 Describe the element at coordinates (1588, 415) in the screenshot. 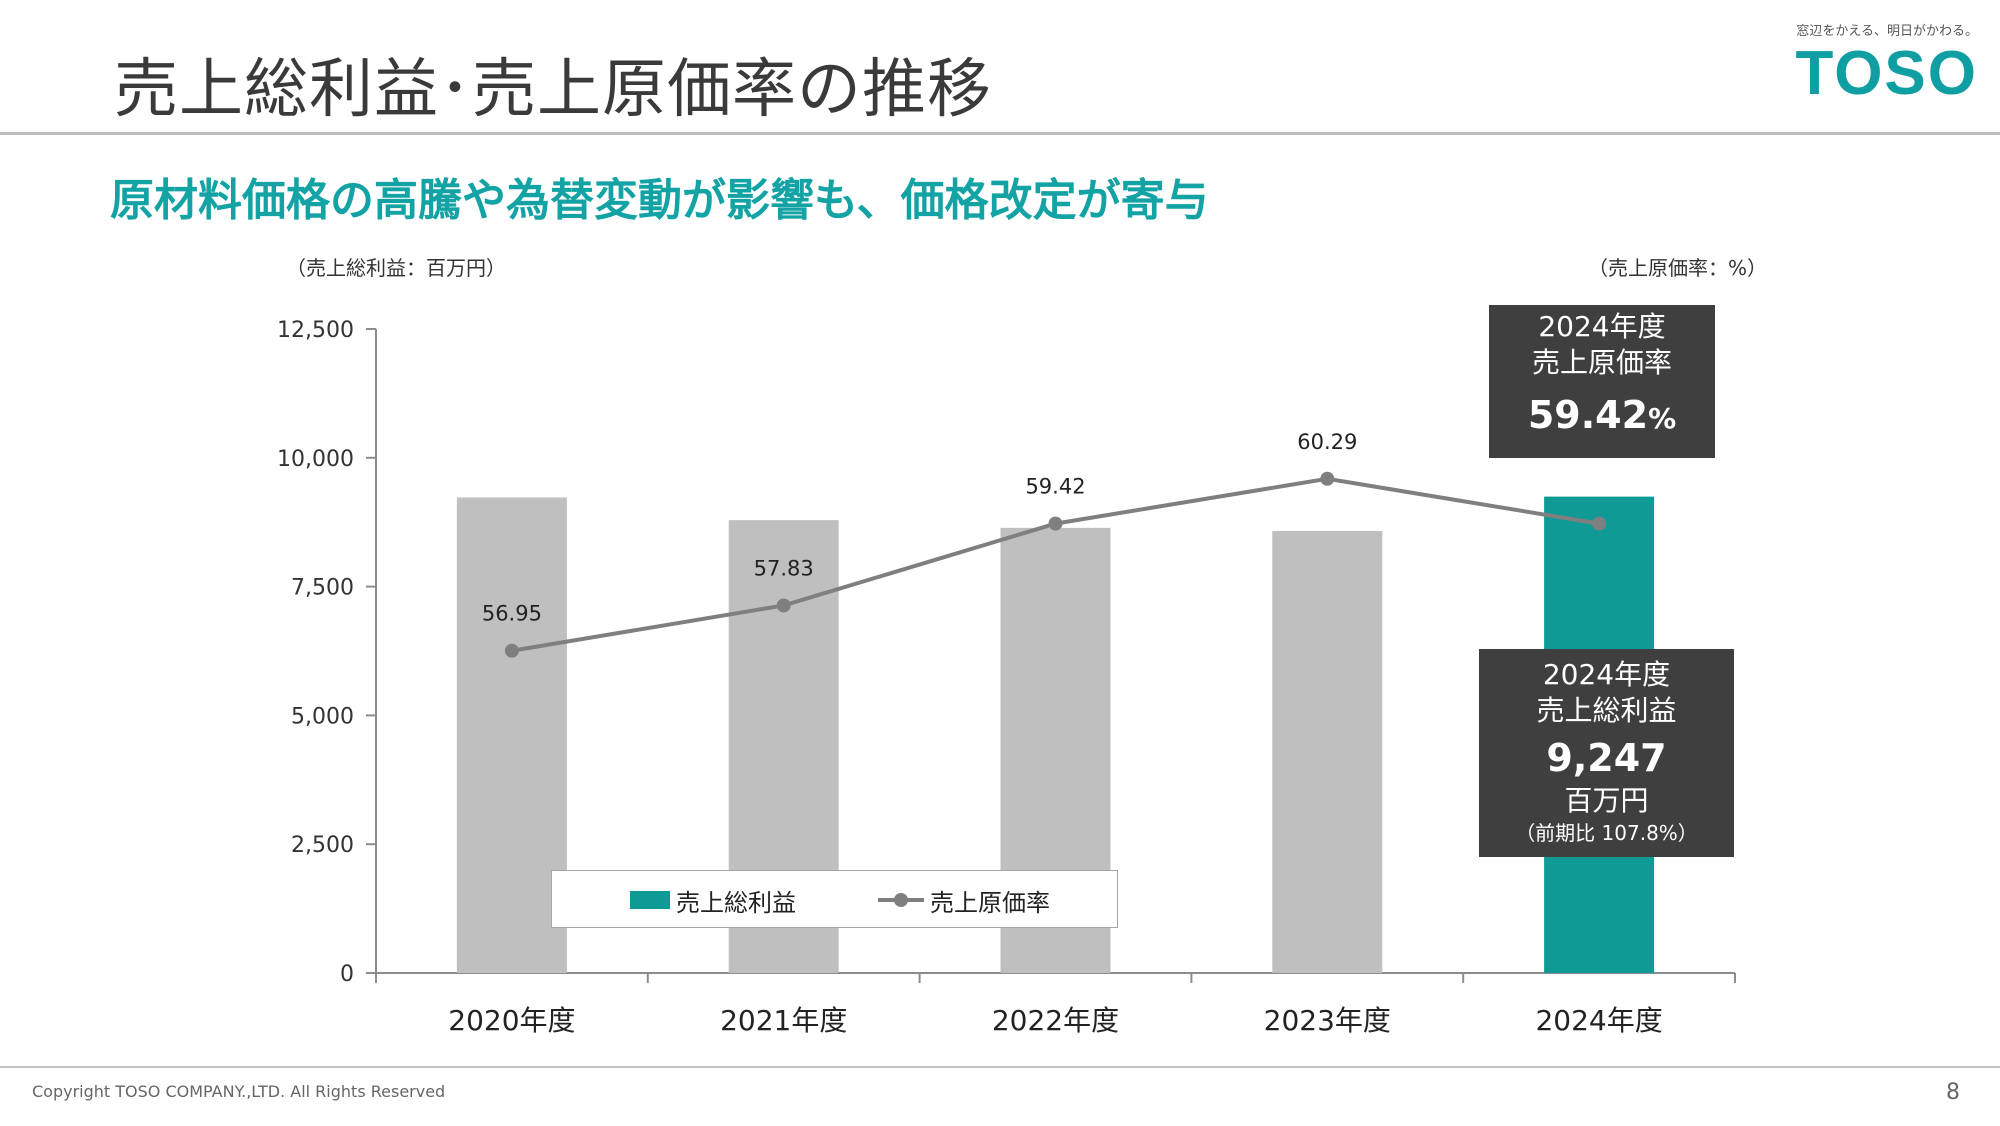

I see `callout-rate-value: 59.42` at that location.